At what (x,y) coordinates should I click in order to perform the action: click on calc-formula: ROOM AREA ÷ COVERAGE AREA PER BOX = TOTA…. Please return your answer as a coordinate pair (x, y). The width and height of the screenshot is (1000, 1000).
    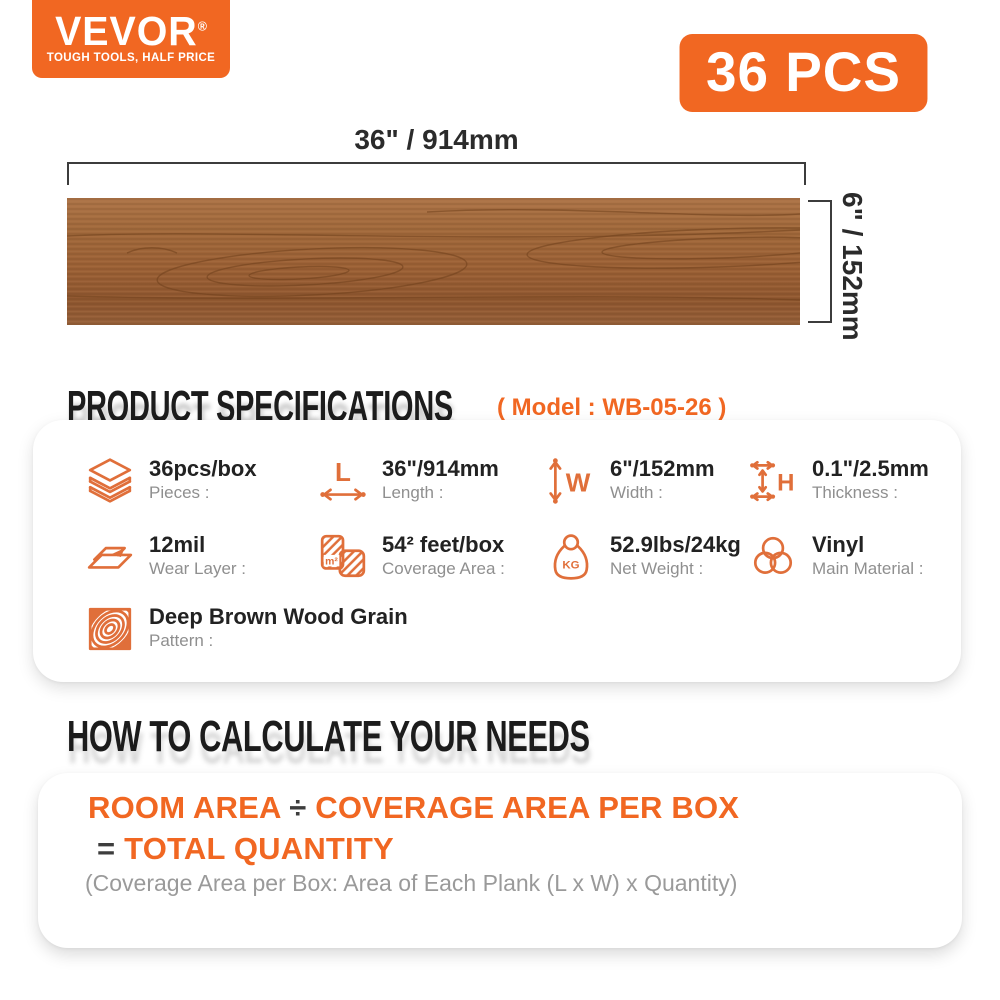
    Looking at the image, I should click on (413, 828).